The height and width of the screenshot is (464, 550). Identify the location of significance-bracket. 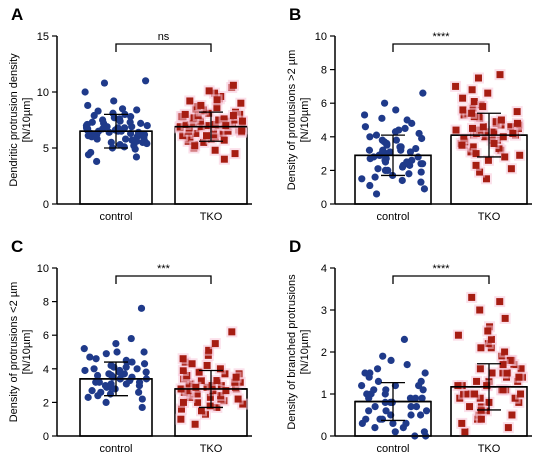
(441, 47).